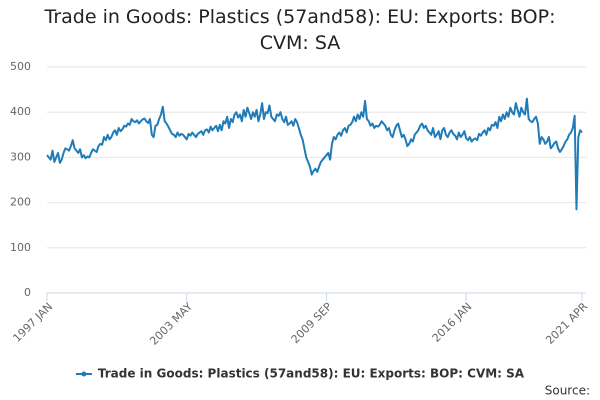 The height and width of the screenshot is (400, 600). What do you see at coordinates (20, 66) in the screenshot?
I see `y-tick-label: 500` at bounding box center [20, 66].